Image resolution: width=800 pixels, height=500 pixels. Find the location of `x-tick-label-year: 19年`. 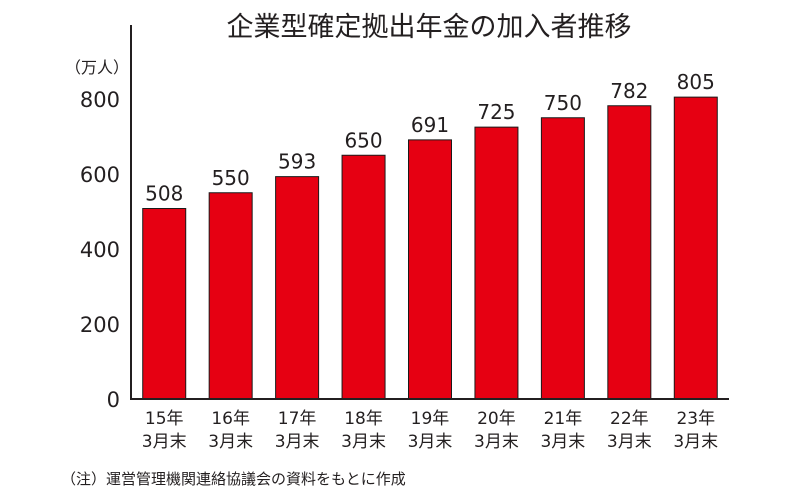

x-tick-label-year: 19年 is located at coordinates (430, 419).